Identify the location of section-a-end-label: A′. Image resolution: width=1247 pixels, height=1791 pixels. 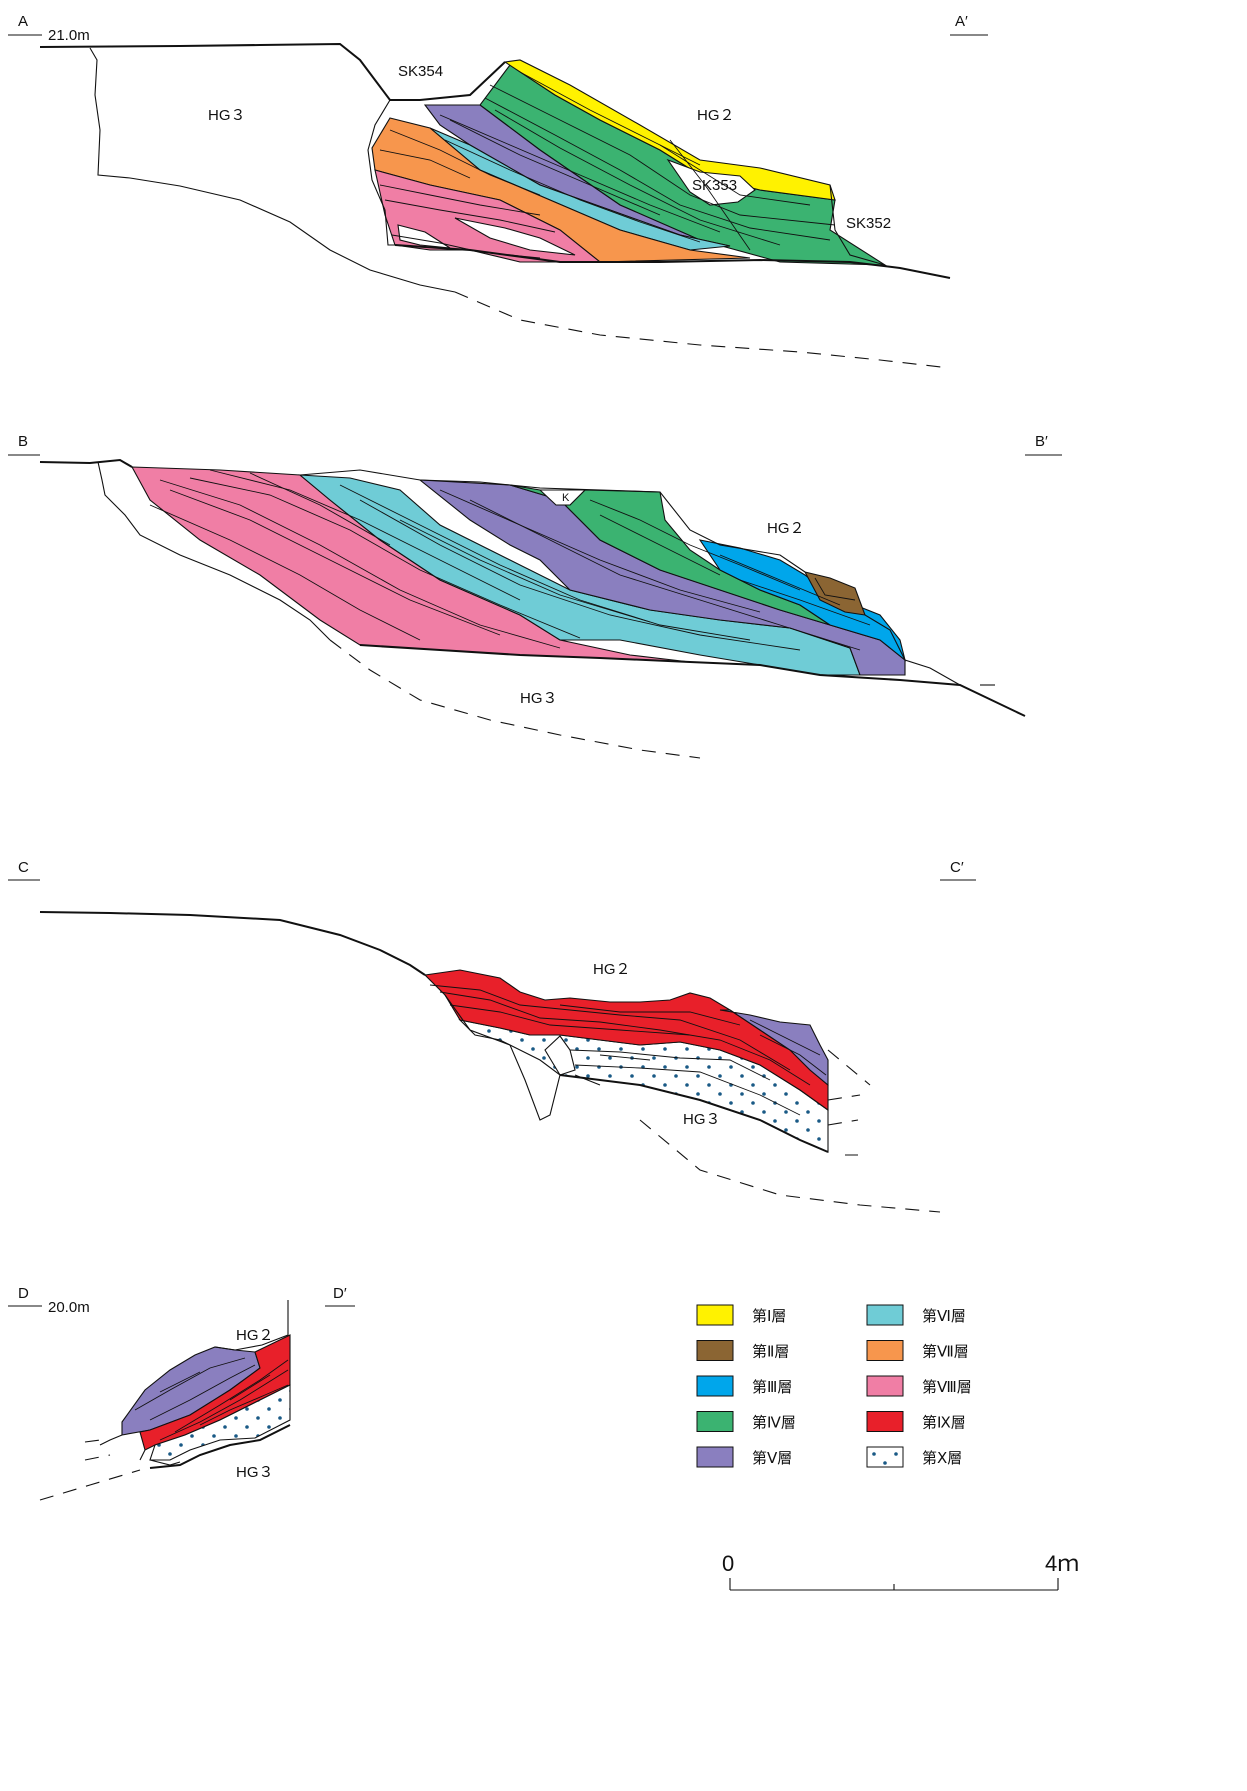
(961, 21).